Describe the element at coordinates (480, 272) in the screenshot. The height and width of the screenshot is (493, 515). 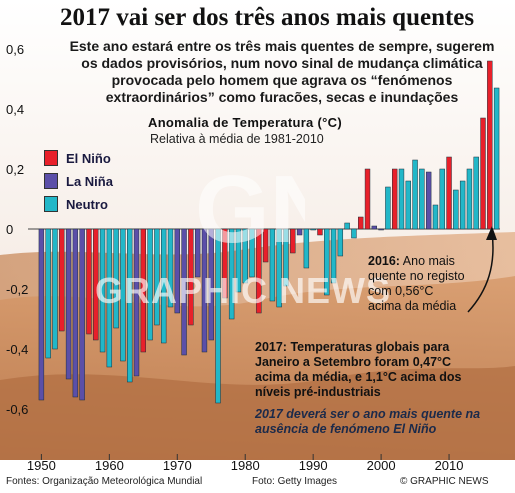
I see `arrow-2016` at that location.